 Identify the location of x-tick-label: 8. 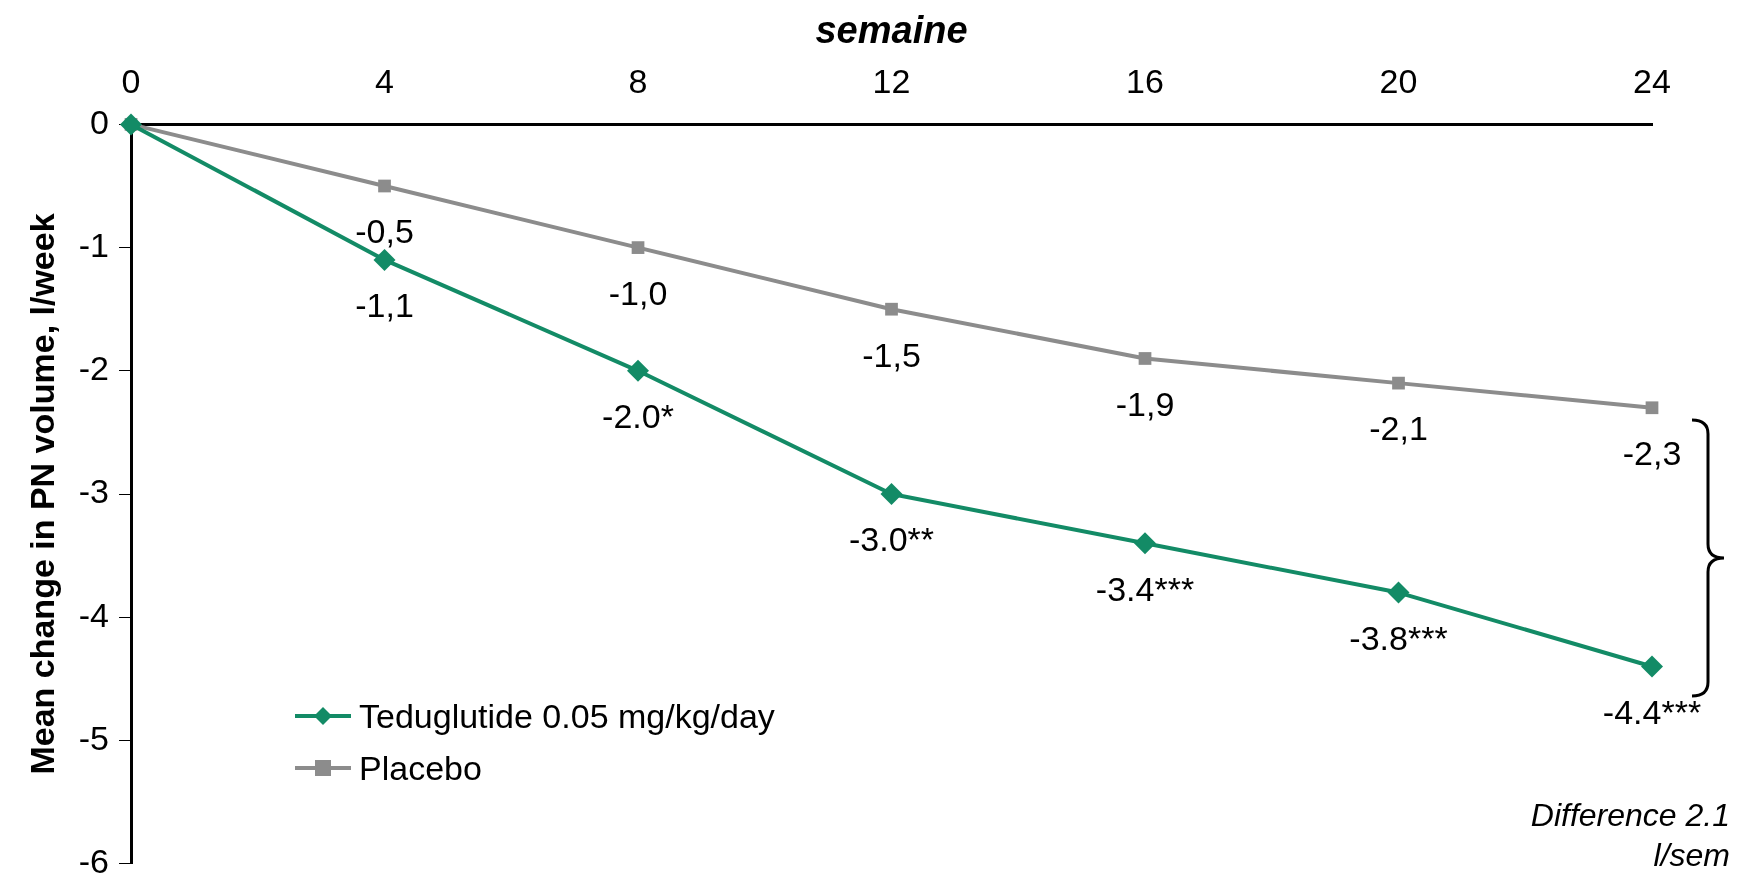
(638, 81).